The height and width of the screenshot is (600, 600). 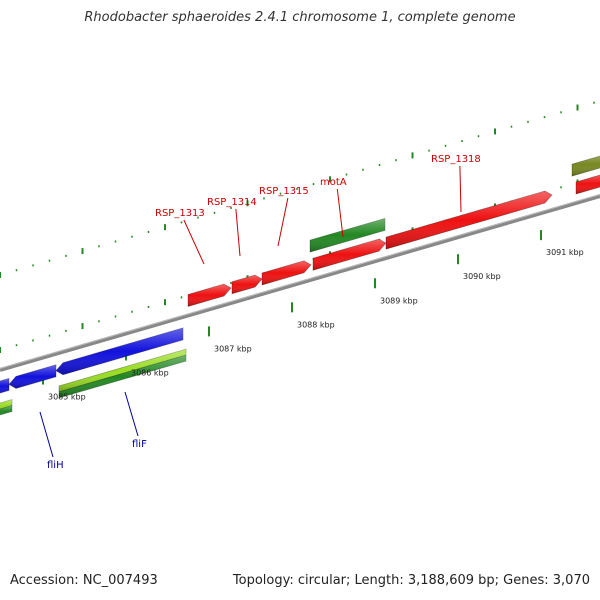 What do you see at coordinates (139, 444) in the screenshot?
I see `gene-label-reverse: fliF` at bounding box center [139, 444].